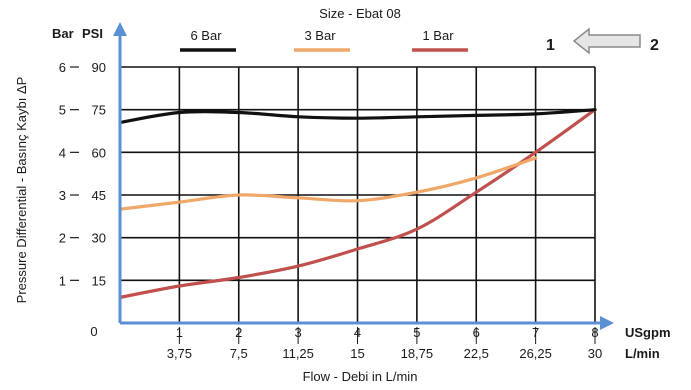  I want to click on x-tick-usgpm: 4, so click(357, 332).